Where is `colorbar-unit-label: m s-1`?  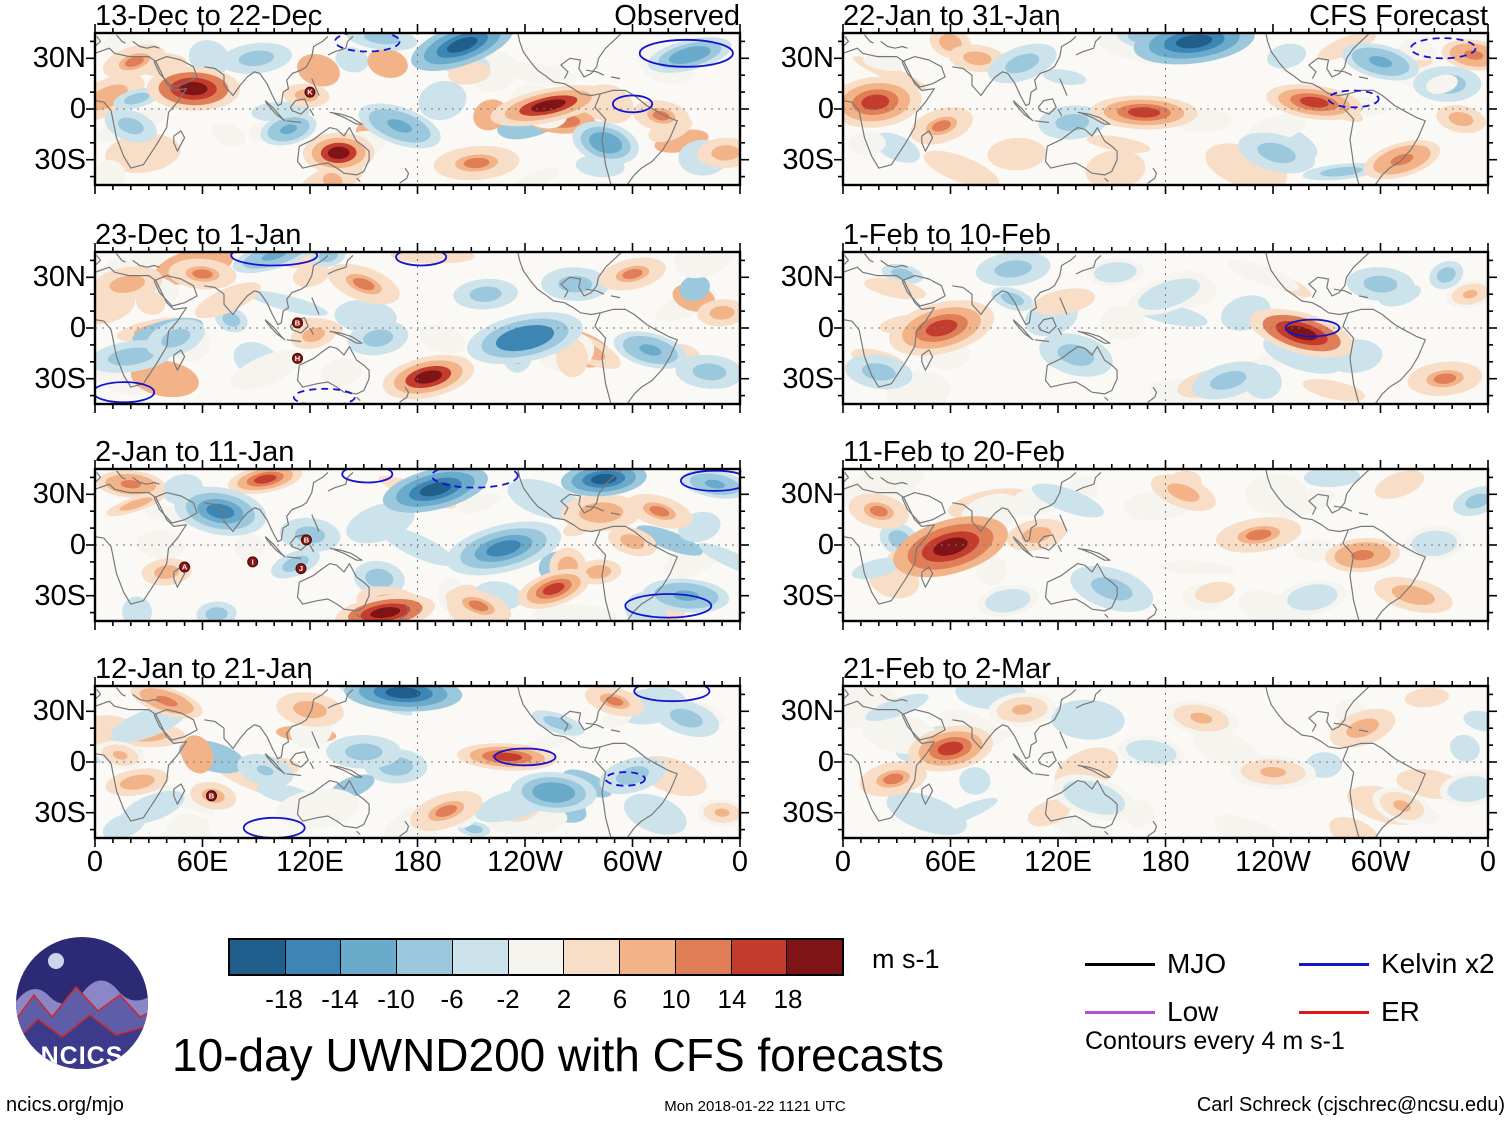 colorbar-unit-label: m s-1 is located at coordinates (906, 959).